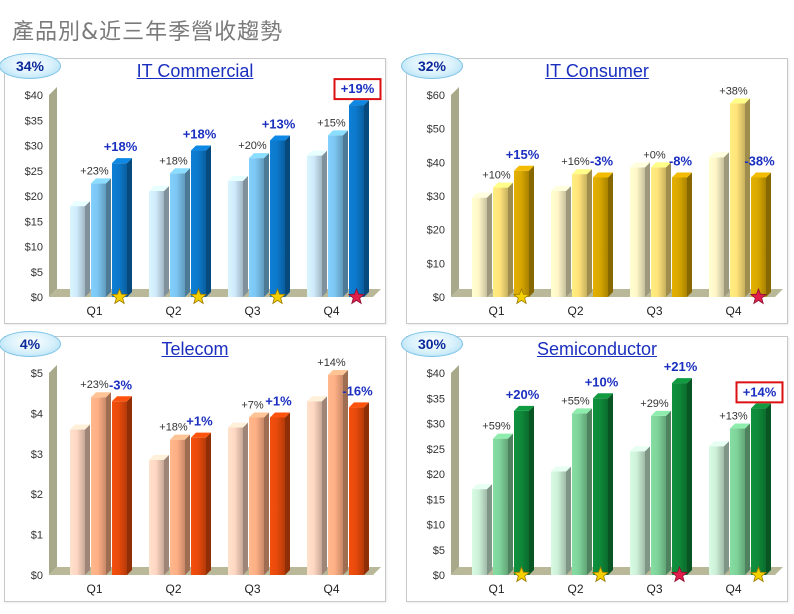 The image size is (794, 614). I want to click on y-tick-label: $60, so click(436, 96).